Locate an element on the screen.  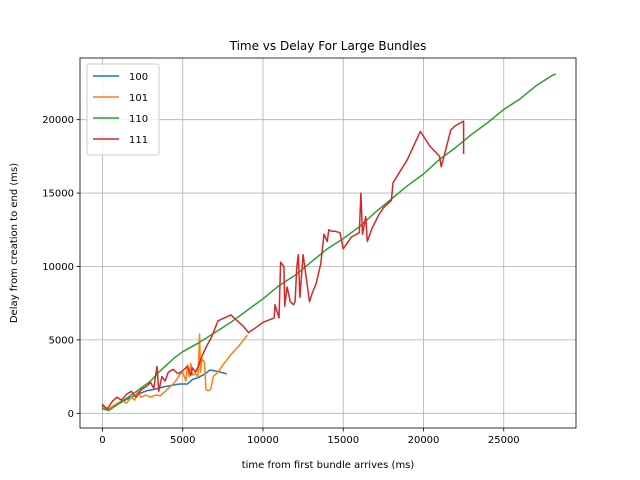
y-tick-label: 10000 is located at coordinates (58, 267).